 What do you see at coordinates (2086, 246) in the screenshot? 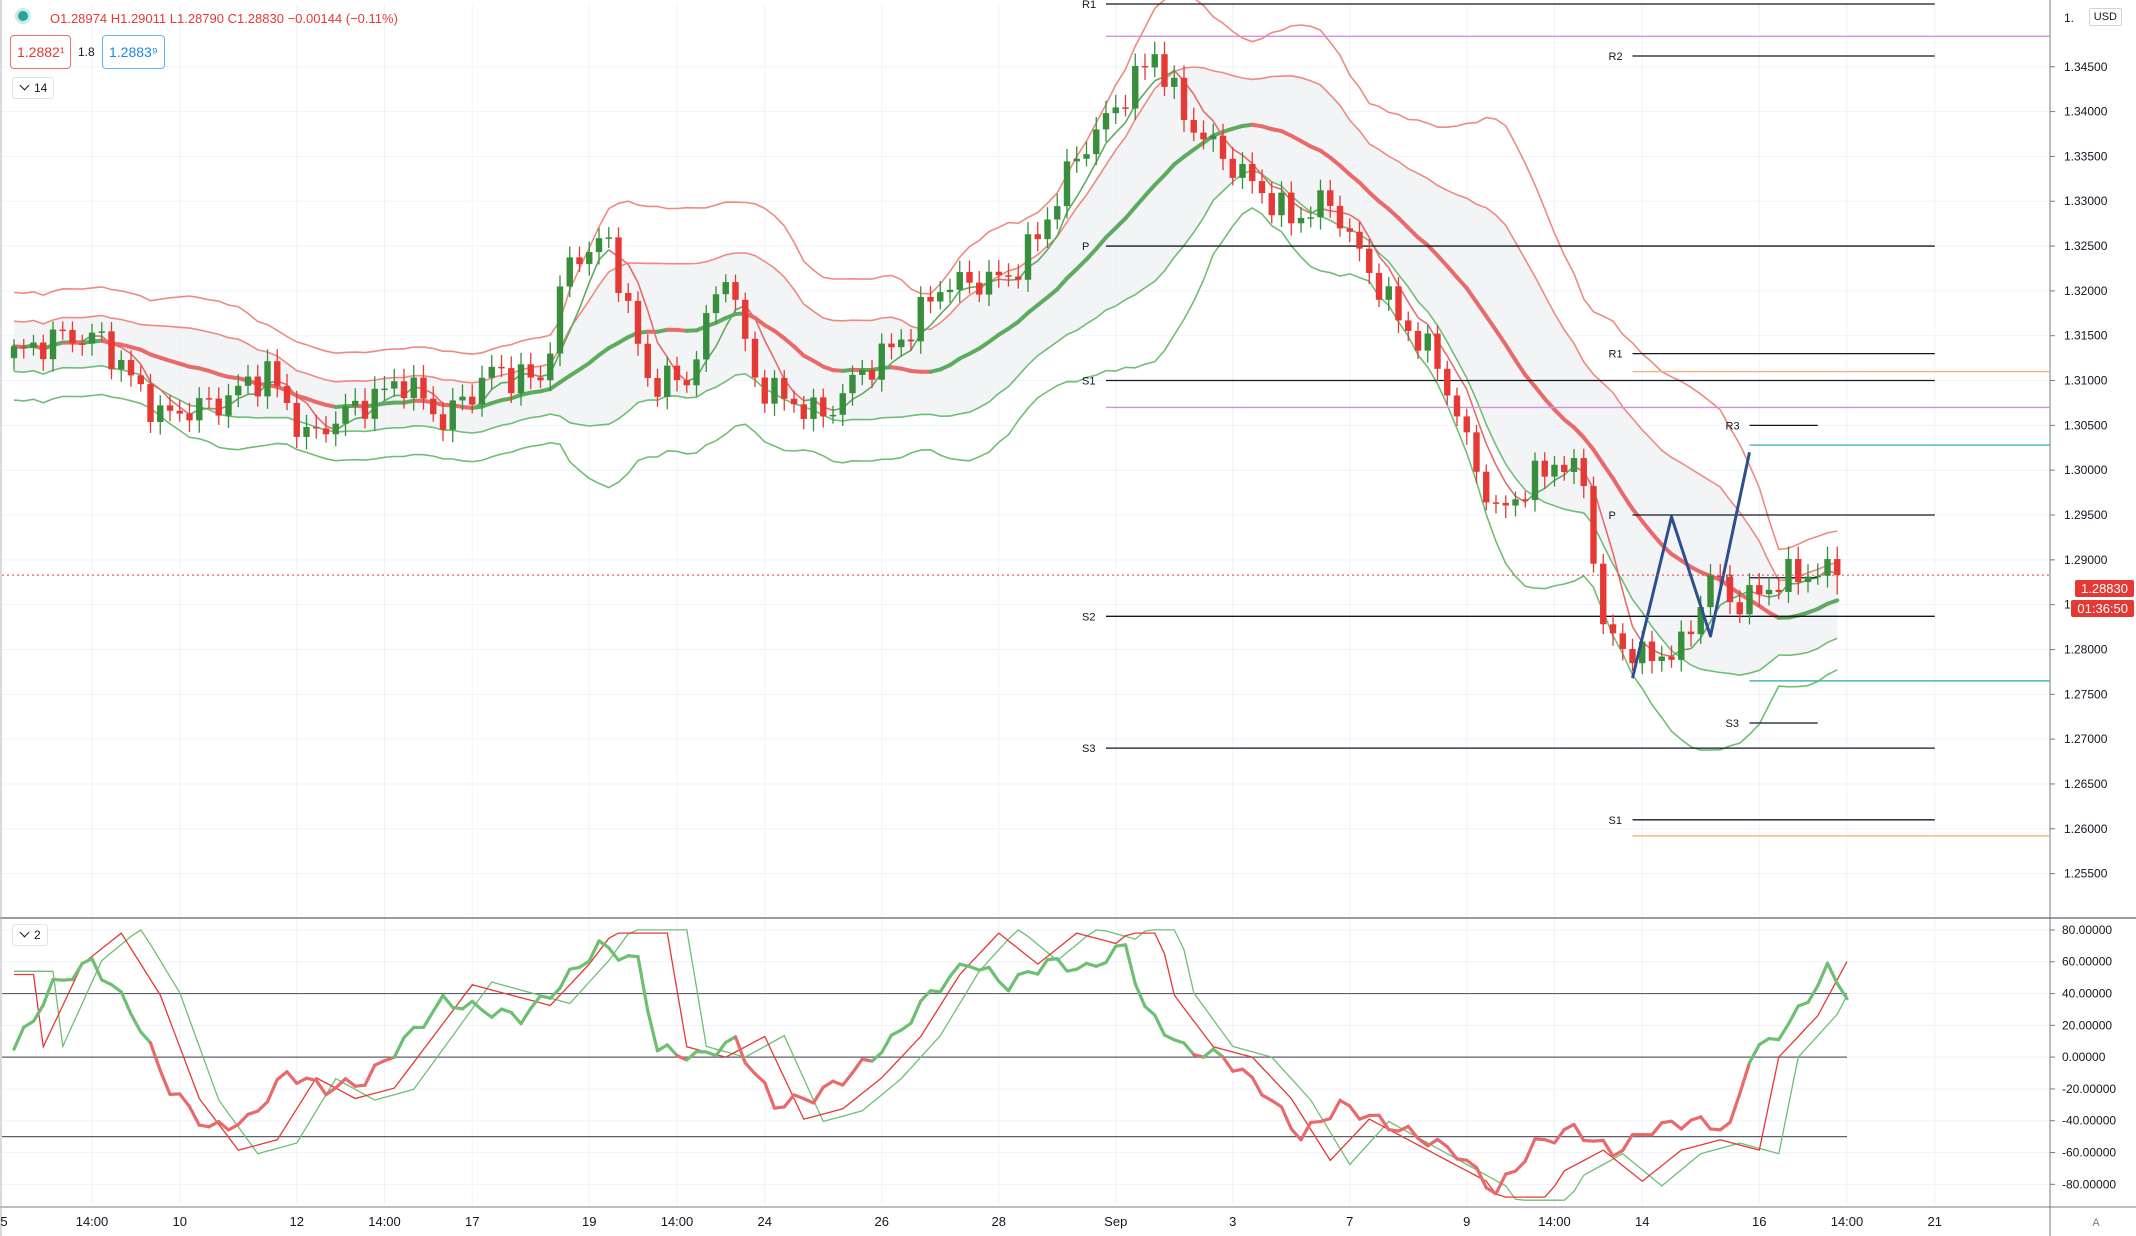
I see `price-tick-label: 1.32500` at bounding box center [2086, 246].